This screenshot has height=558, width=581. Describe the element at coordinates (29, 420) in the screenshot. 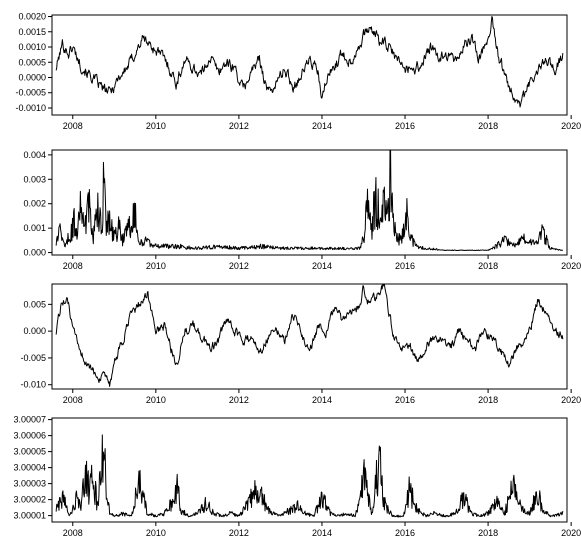

I see `y-tick-label: 3.00007` at that location.